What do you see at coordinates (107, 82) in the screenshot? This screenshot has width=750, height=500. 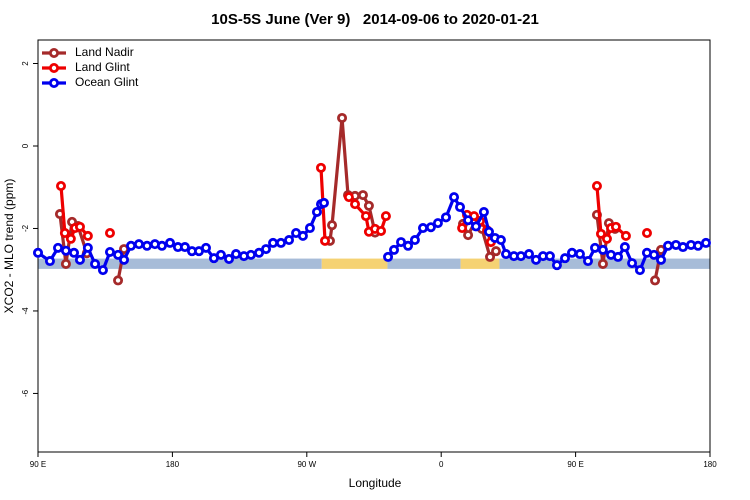 I see `legend-label: Ocean Glint` at bounding box center [107, 82].